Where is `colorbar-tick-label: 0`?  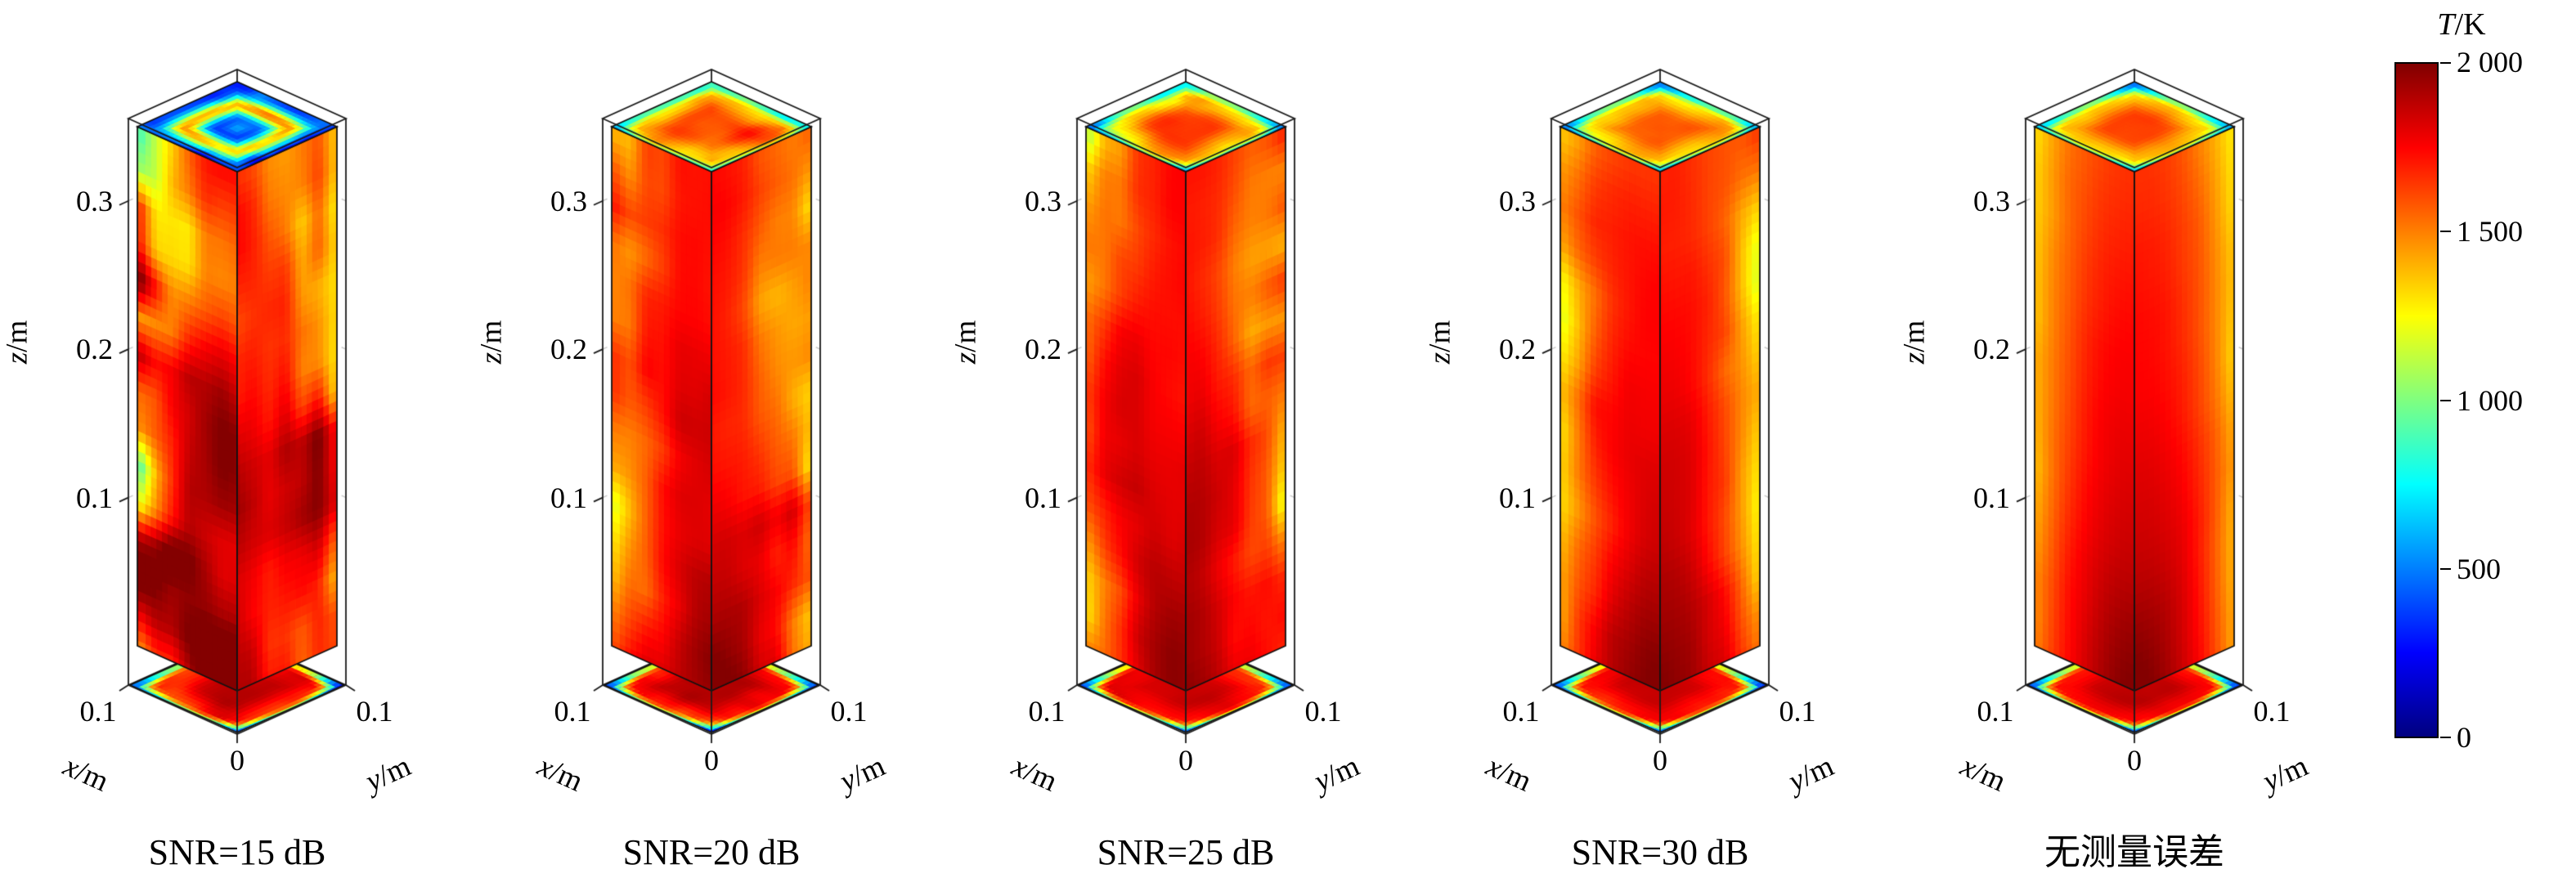
colorbar-tick-label: 0 is located at coordinates (2464, 737).